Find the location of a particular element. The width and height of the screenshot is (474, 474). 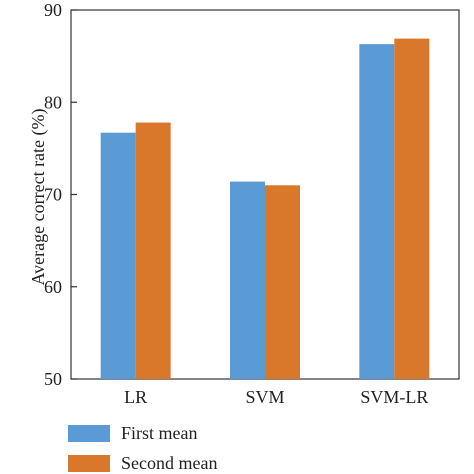

bar-svm-first-mean is located at coordinates (247, 280).